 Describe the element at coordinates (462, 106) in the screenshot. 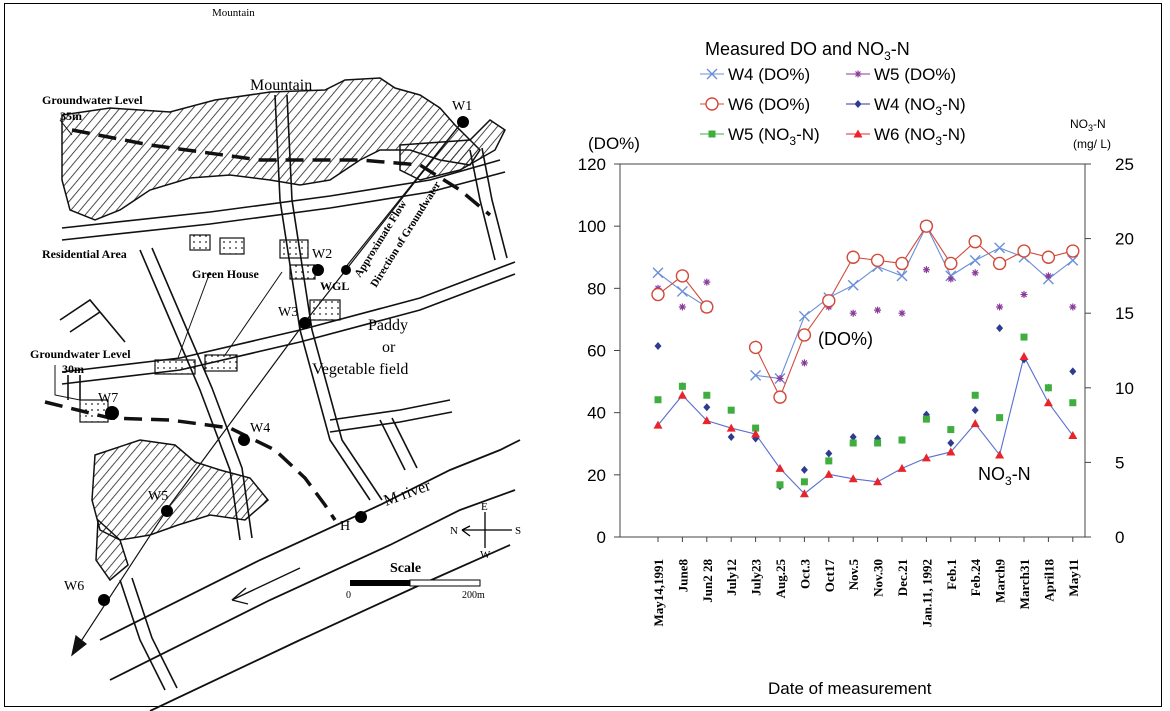

I see `map-label-w1: W1` at that location.